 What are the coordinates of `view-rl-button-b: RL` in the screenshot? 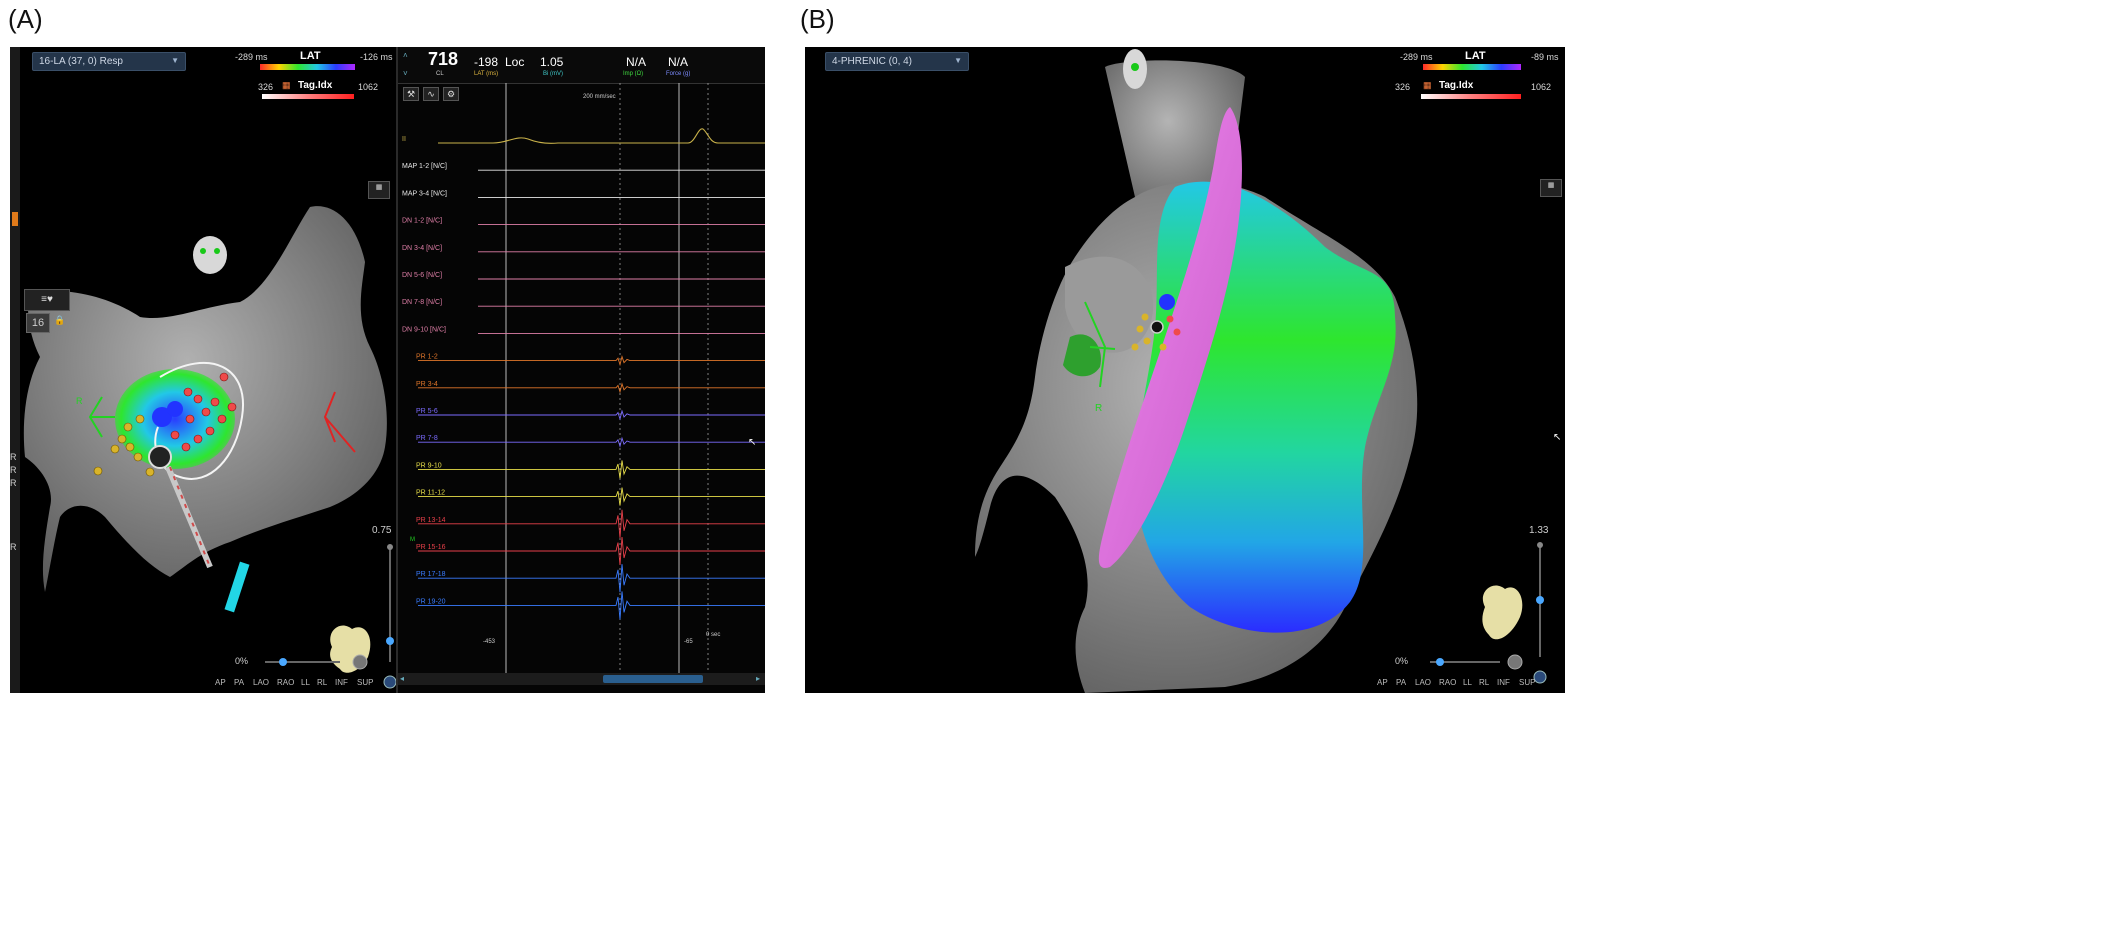 It's located at (1484, 682).